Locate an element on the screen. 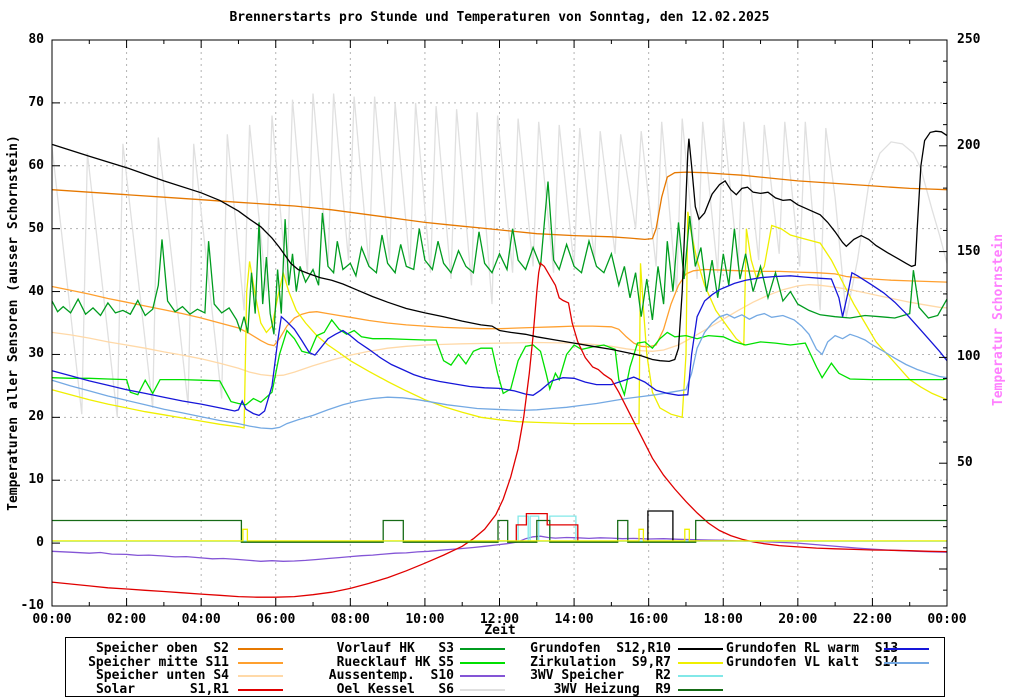 The image size is (1024, 700). legend-entry-label: Solar S1,R1 is located at coordinates (162, 689).